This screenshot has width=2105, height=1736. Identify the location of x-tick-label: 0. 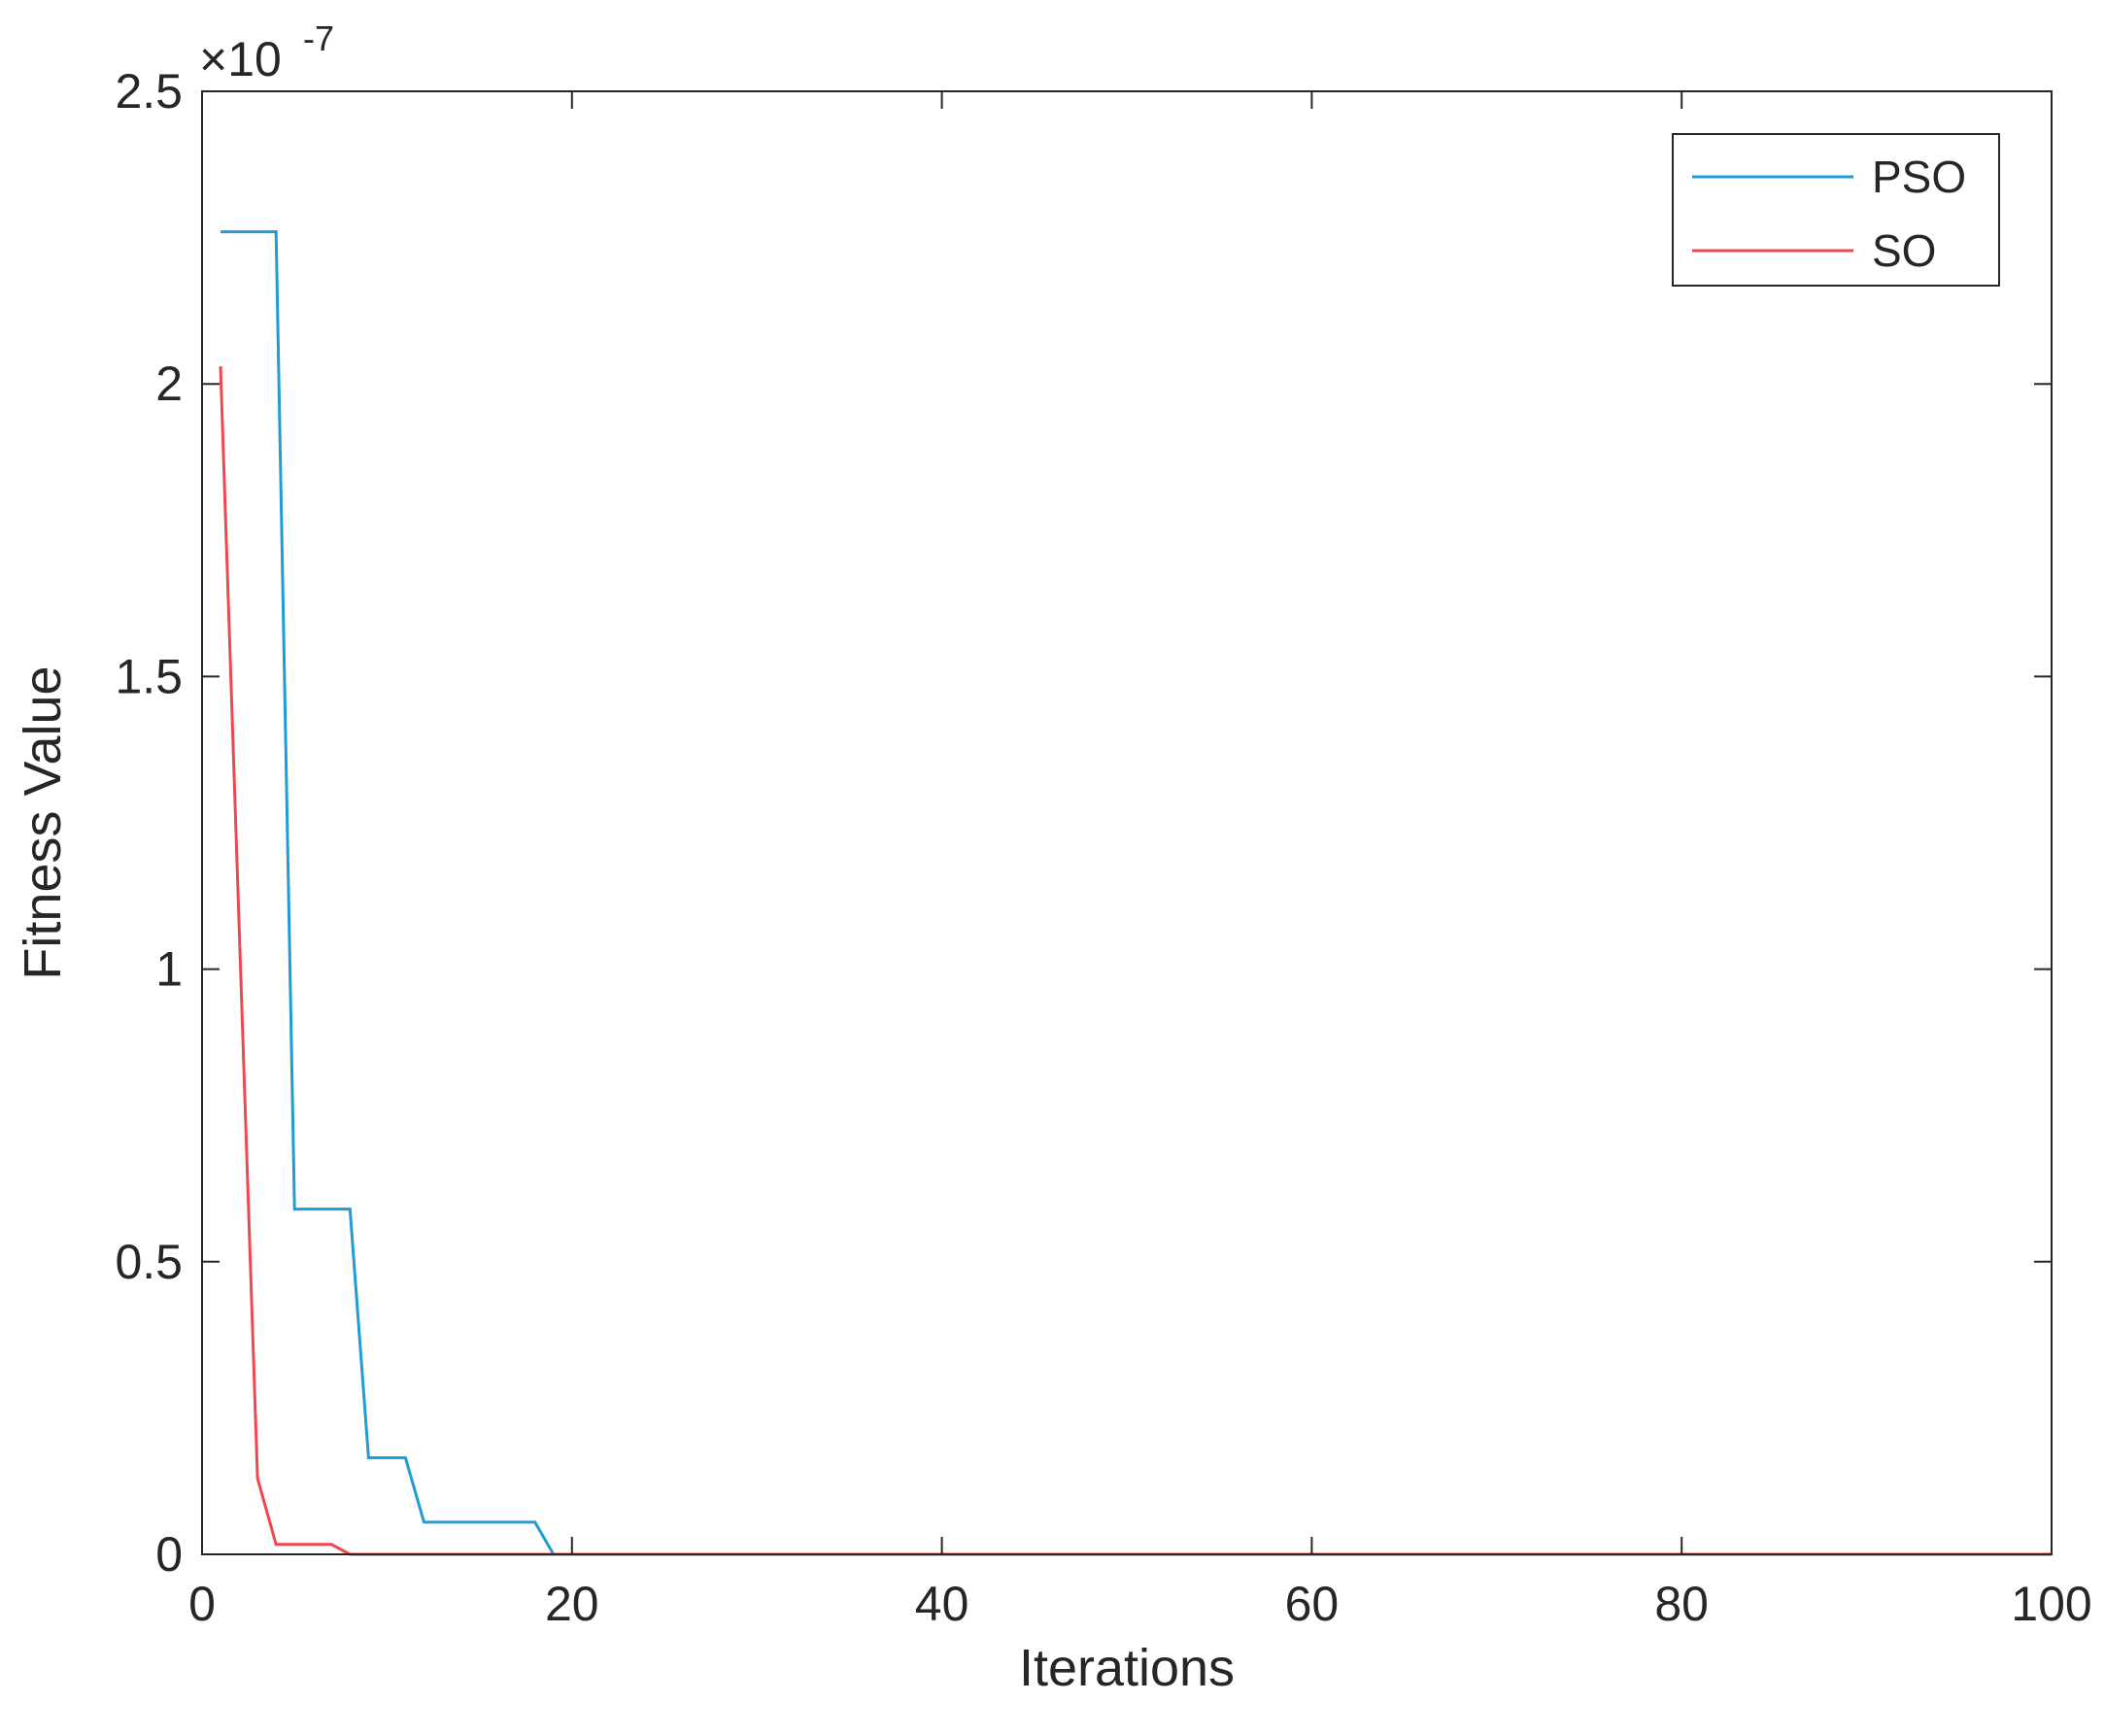
(202, 1604).